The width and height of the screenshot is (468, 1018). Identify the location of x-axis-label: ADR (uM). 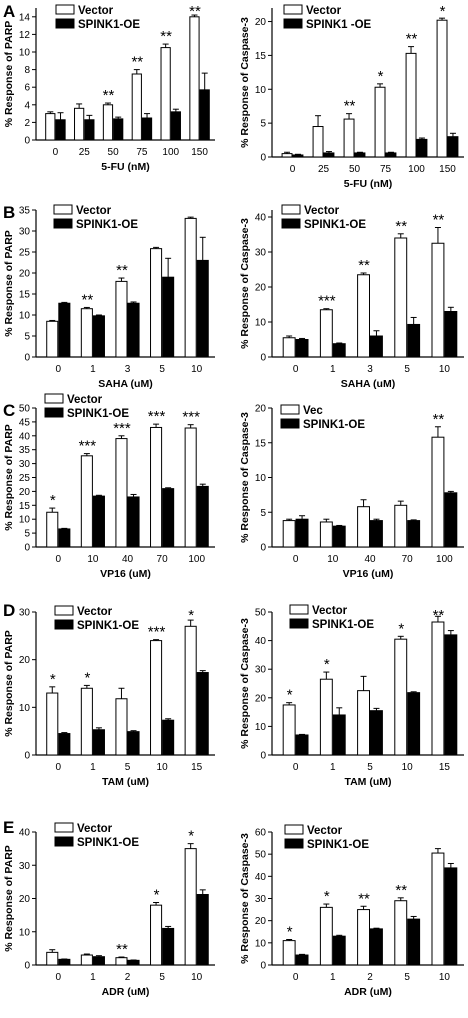
(368, 992).